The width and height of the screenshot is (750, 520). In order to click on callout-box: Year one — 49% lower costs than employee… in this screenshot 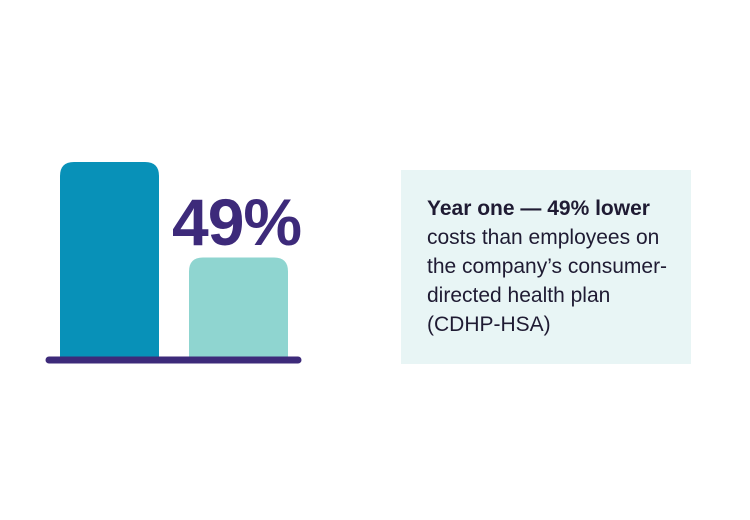, I will do `click(546, 267)`.